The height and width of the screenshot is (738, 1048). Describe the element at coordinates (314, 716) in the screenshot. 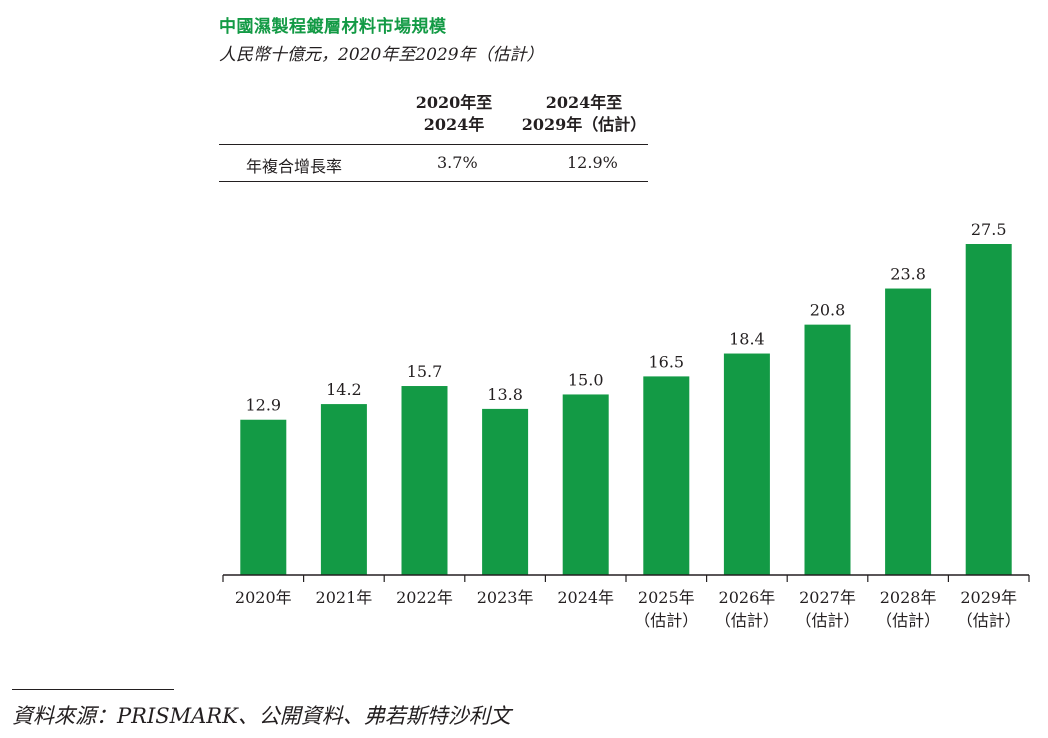

I see `source-text: PRISMARK、公開資料、弗若斯特沙利文` at that location.